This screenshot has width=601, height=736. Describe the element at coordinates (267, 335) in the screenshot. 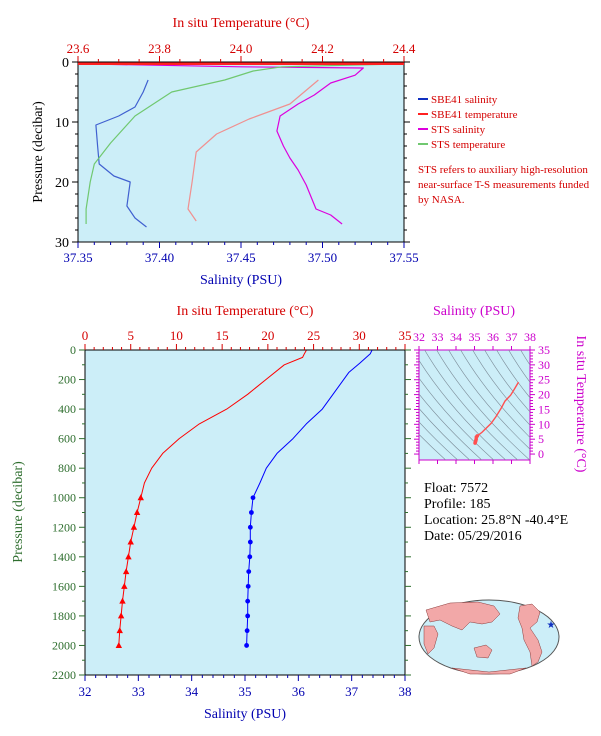

I see `temp-tick-label: 20` at that location.